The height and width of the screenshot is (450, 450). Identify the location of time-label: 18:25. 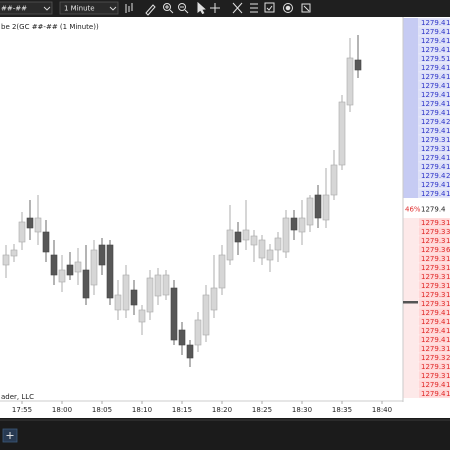
(262, 410).